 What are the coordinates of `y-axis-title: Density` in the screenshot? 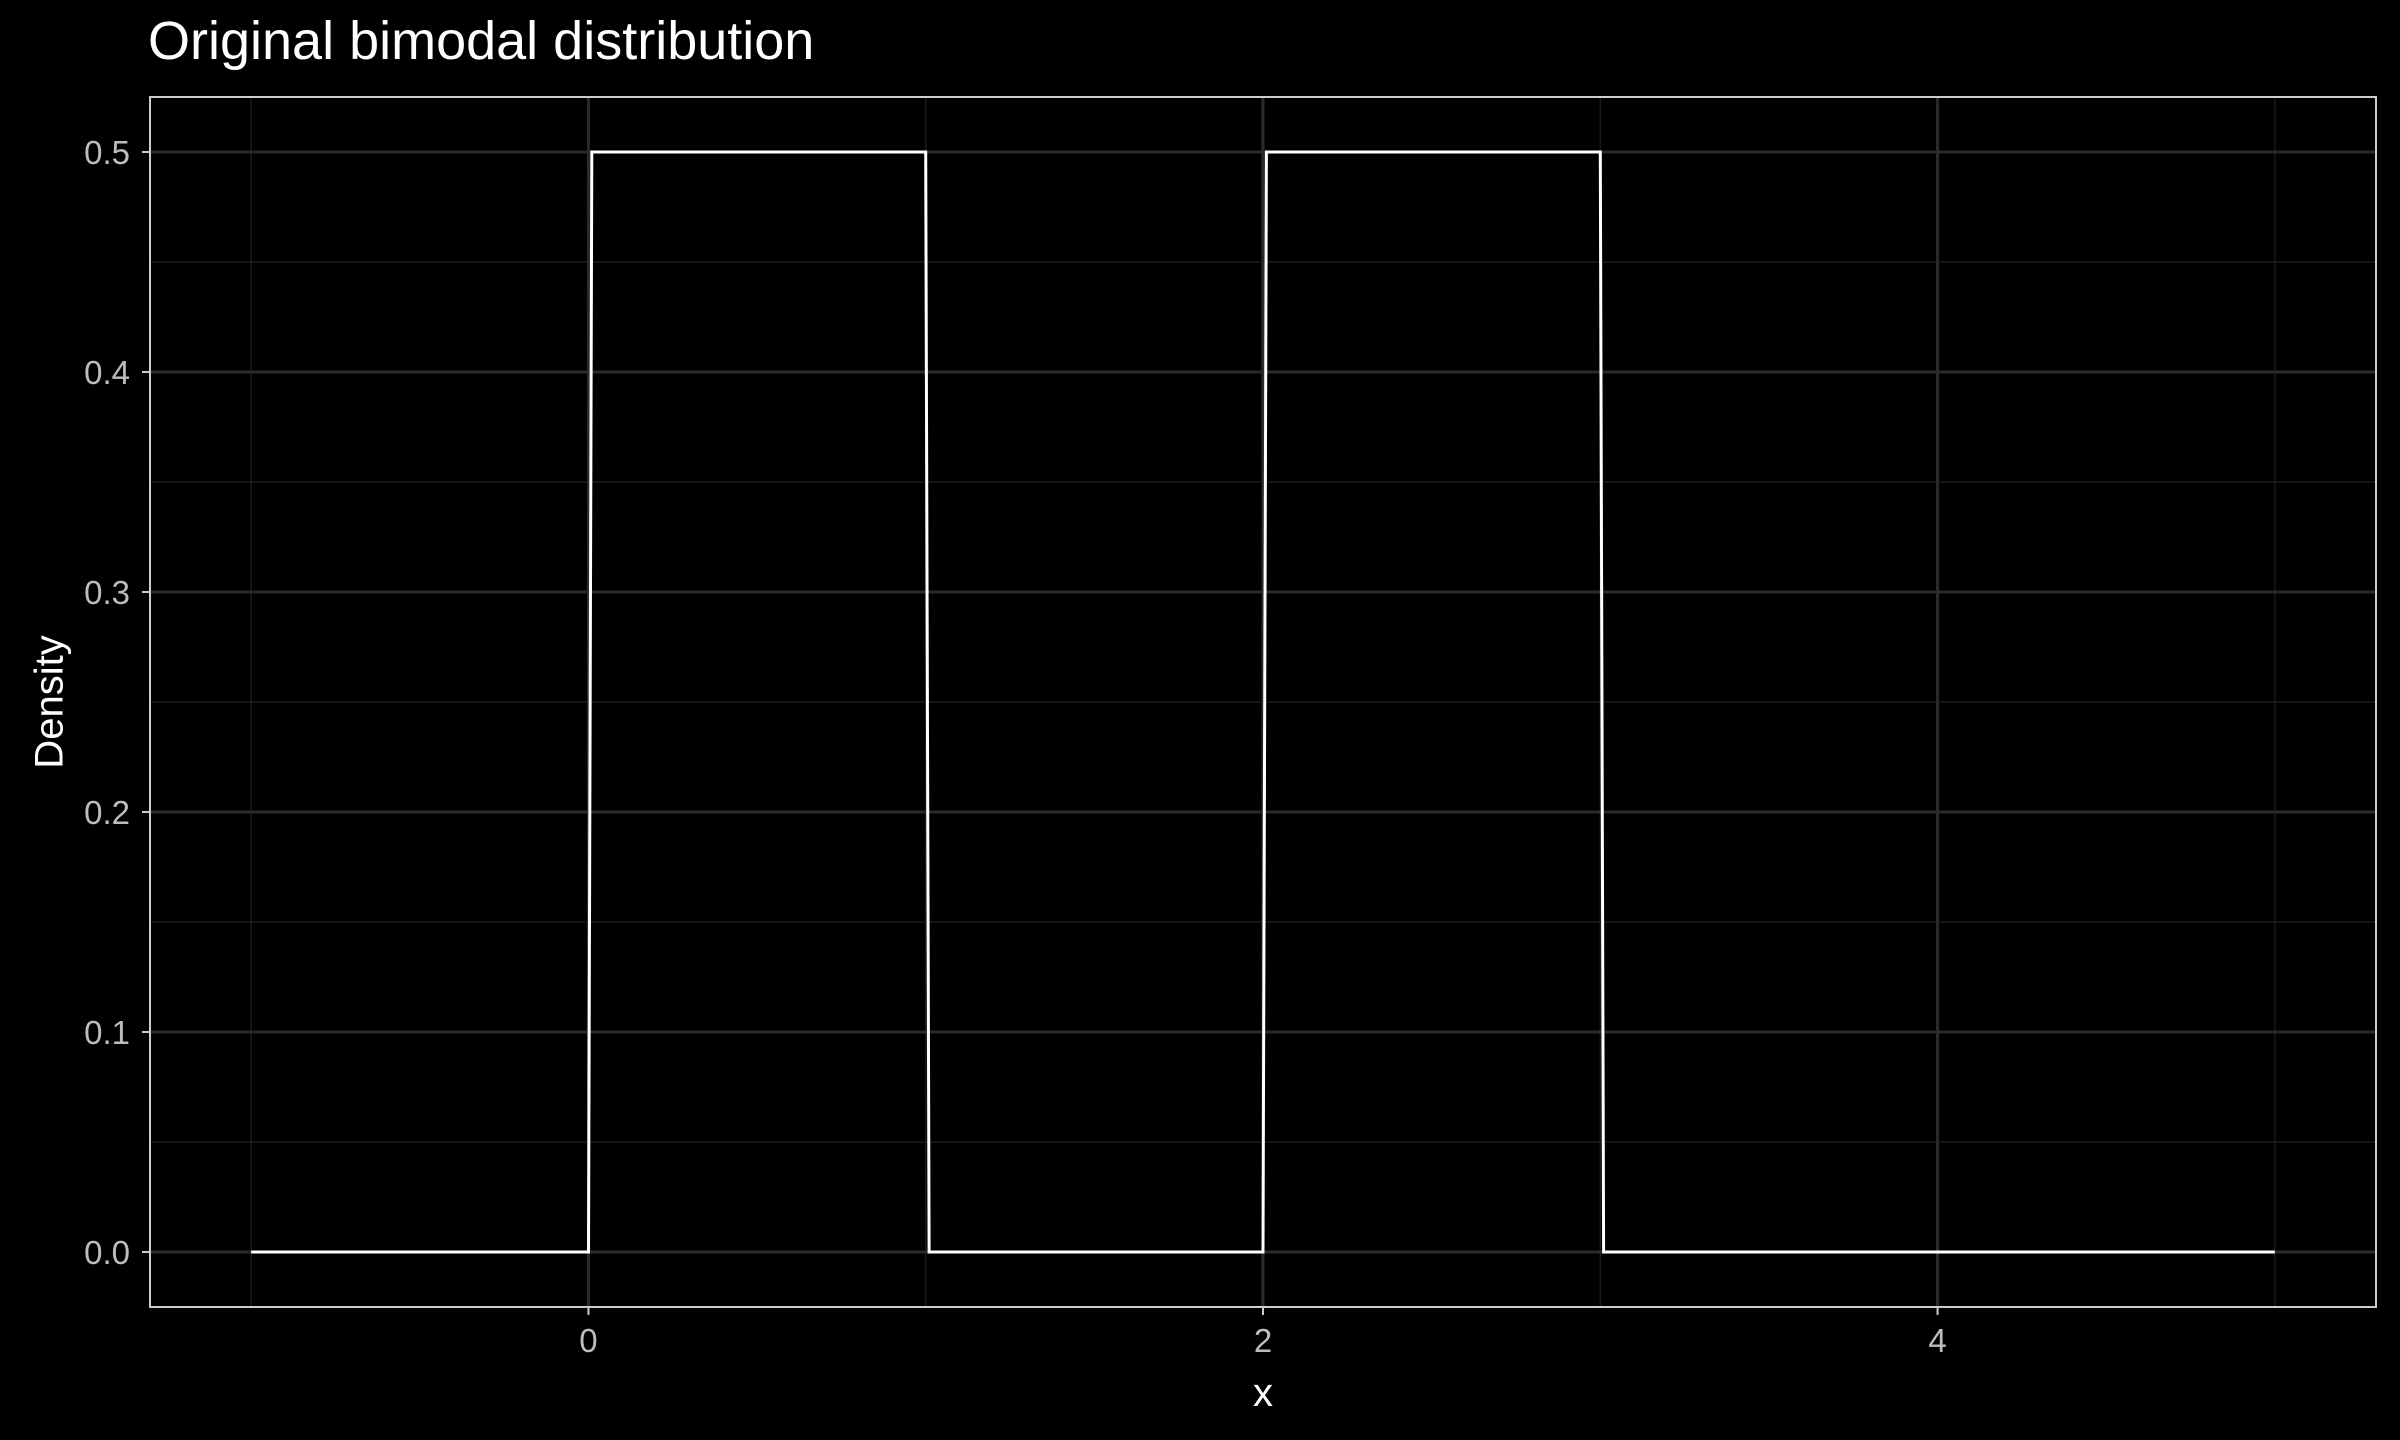 It's located at (50, 701).